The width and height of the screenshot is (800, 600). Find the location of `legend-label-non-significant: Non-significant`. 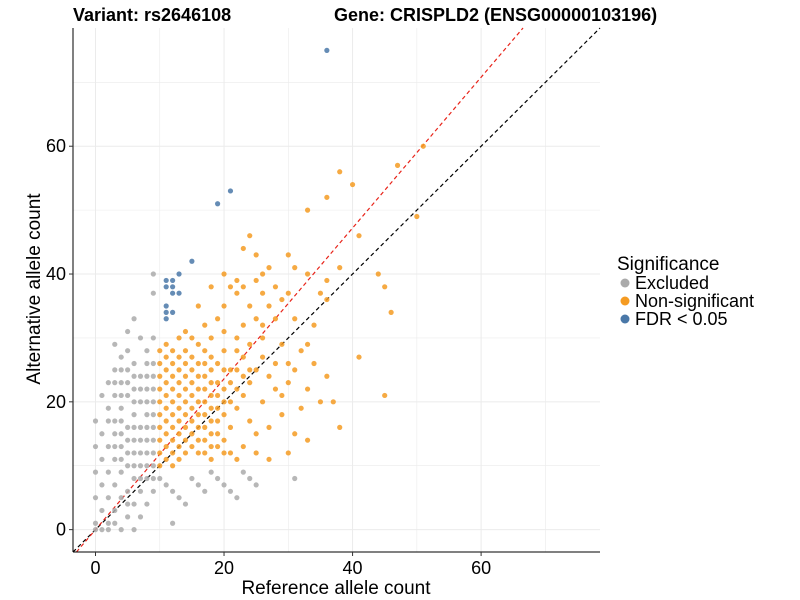

legend-label-non-significant: Non-significant is located at coordinates (694, 301).